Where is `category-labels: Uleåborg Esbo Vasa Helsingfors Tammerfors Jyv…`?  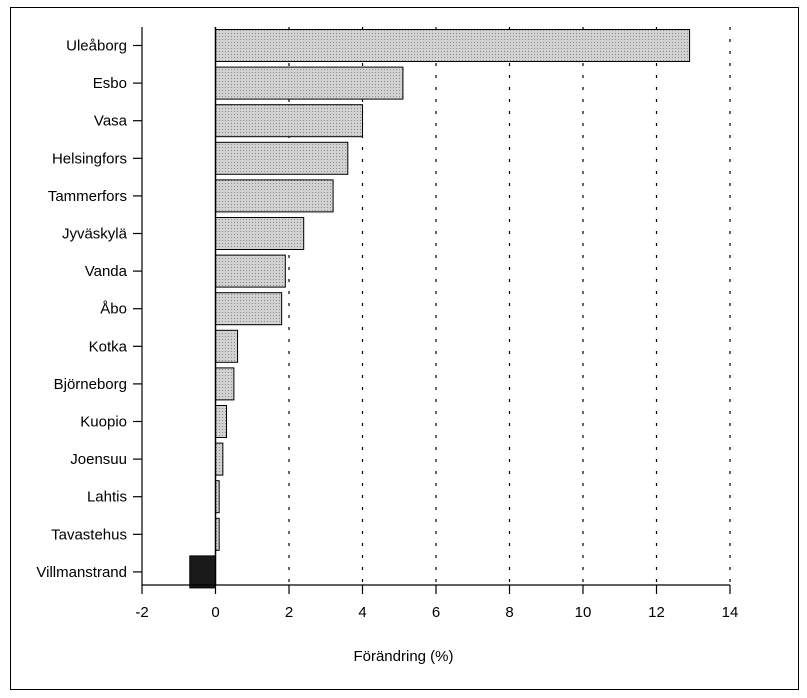
category-labels: Uleåborg Esbo Vasa Helsingfors Tammerfors Jyv… is located at coordinates (81, 309).